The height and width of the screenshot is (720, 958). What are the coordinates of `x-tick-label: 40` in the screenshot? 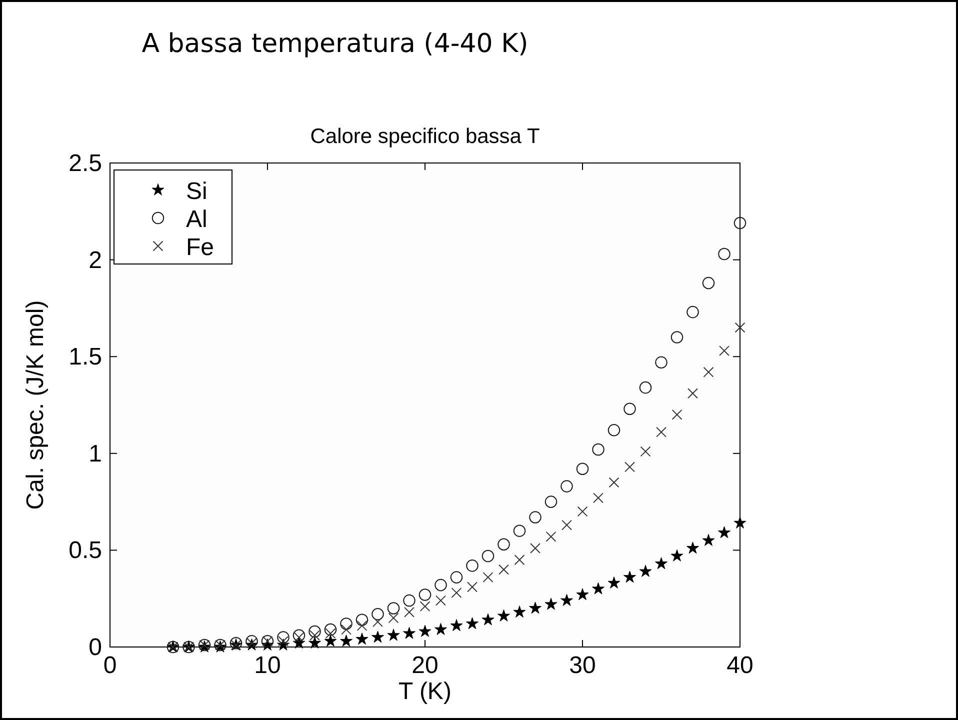 It's located at (740, 665).